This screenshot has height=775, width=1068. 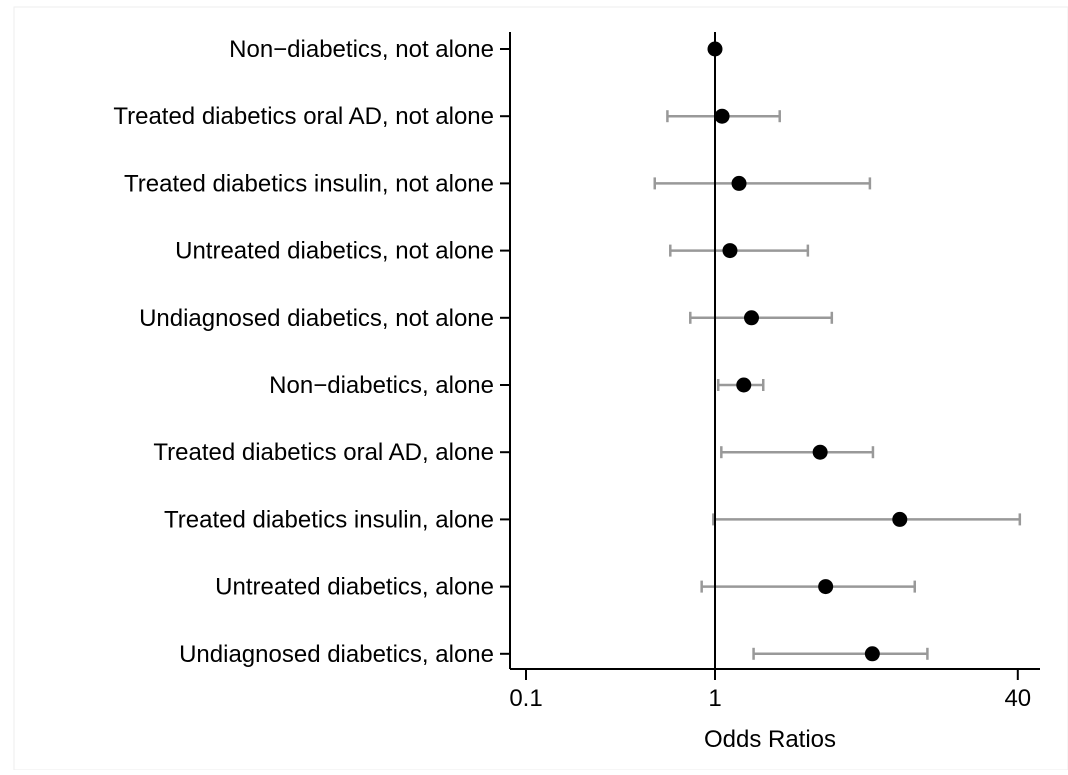 What do you see at coordinates (525, 698) in the screenshot?
I see `x-tick-label: 0.1` at bounding box center [525, 698].